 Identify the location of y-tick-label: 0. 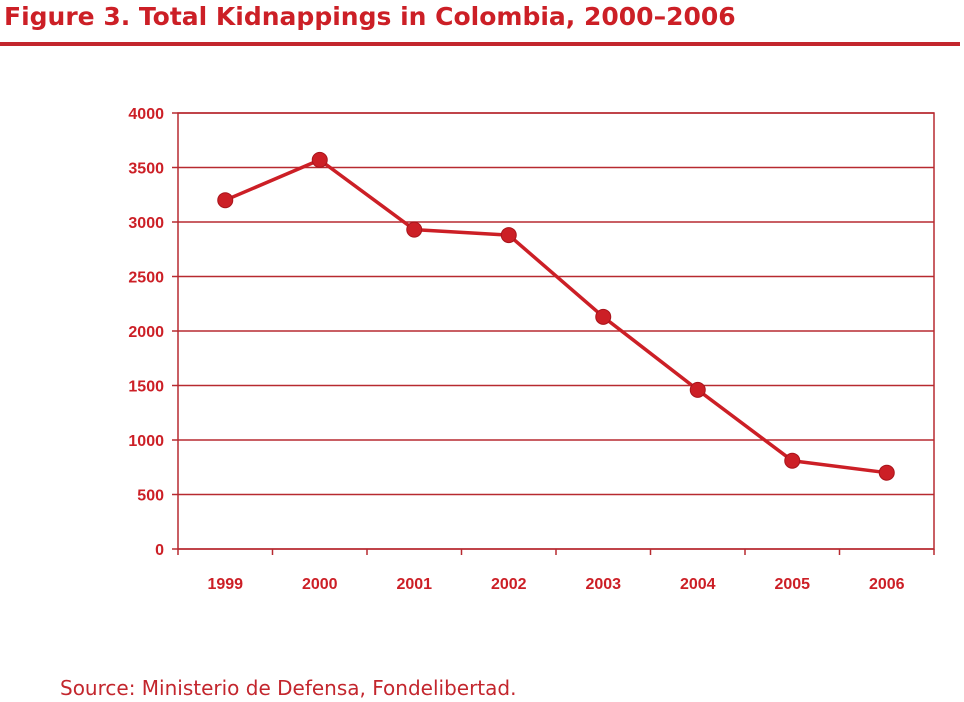
(159, 550).